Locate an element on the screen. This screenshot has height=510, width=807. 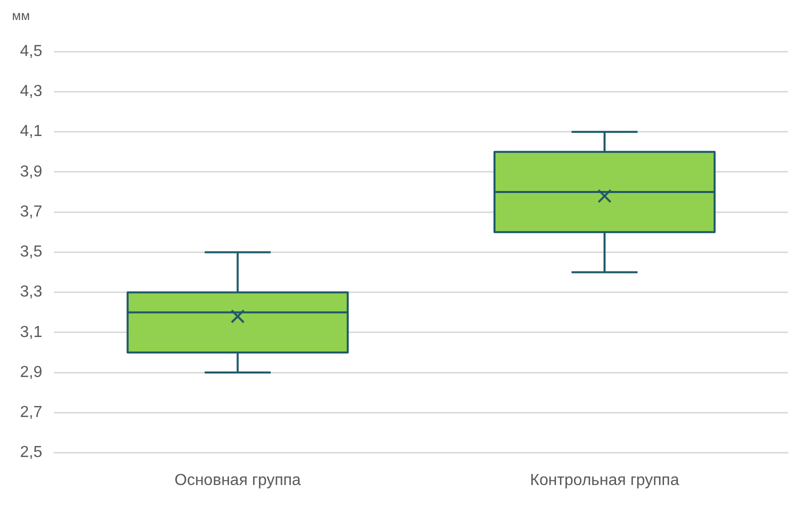
y-tick-label: 4,1 is located at coordinates (31, 131).